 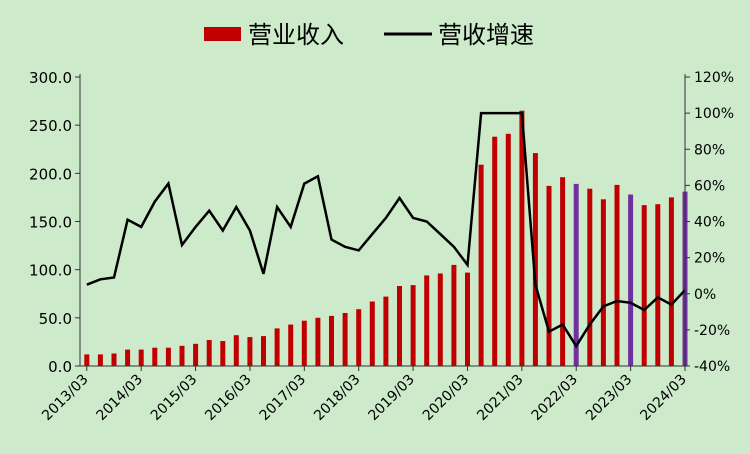 I want to click on left-tick-label: 200.0, so click(x=50, y=174).